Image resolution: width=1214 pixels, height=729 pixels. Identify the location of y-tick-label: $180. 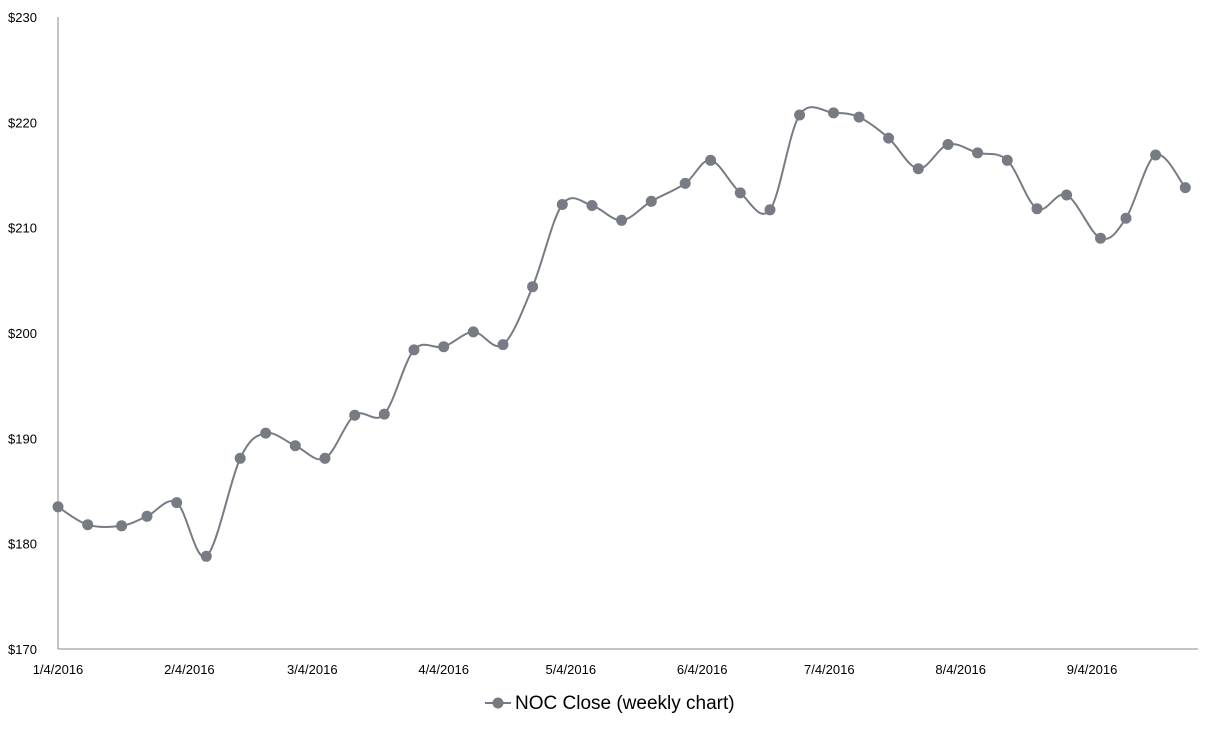
(22, 544).